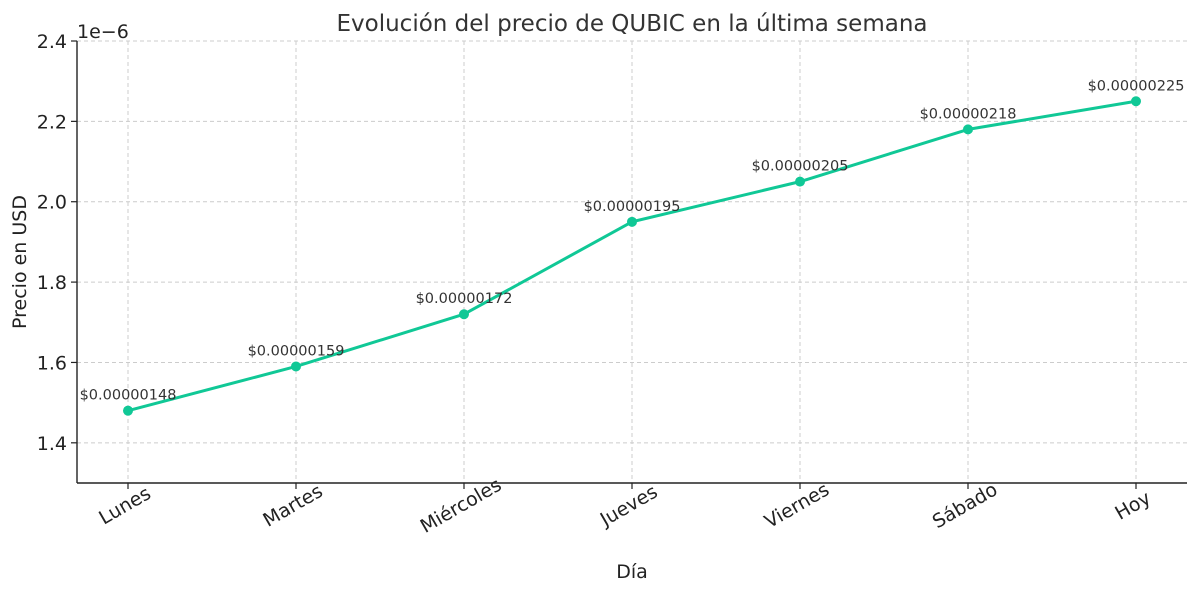  What do you see at coordinates (296, 351) in the screenshot?
I see `data-label: $0.00000159` at bounding box center [296, 351].